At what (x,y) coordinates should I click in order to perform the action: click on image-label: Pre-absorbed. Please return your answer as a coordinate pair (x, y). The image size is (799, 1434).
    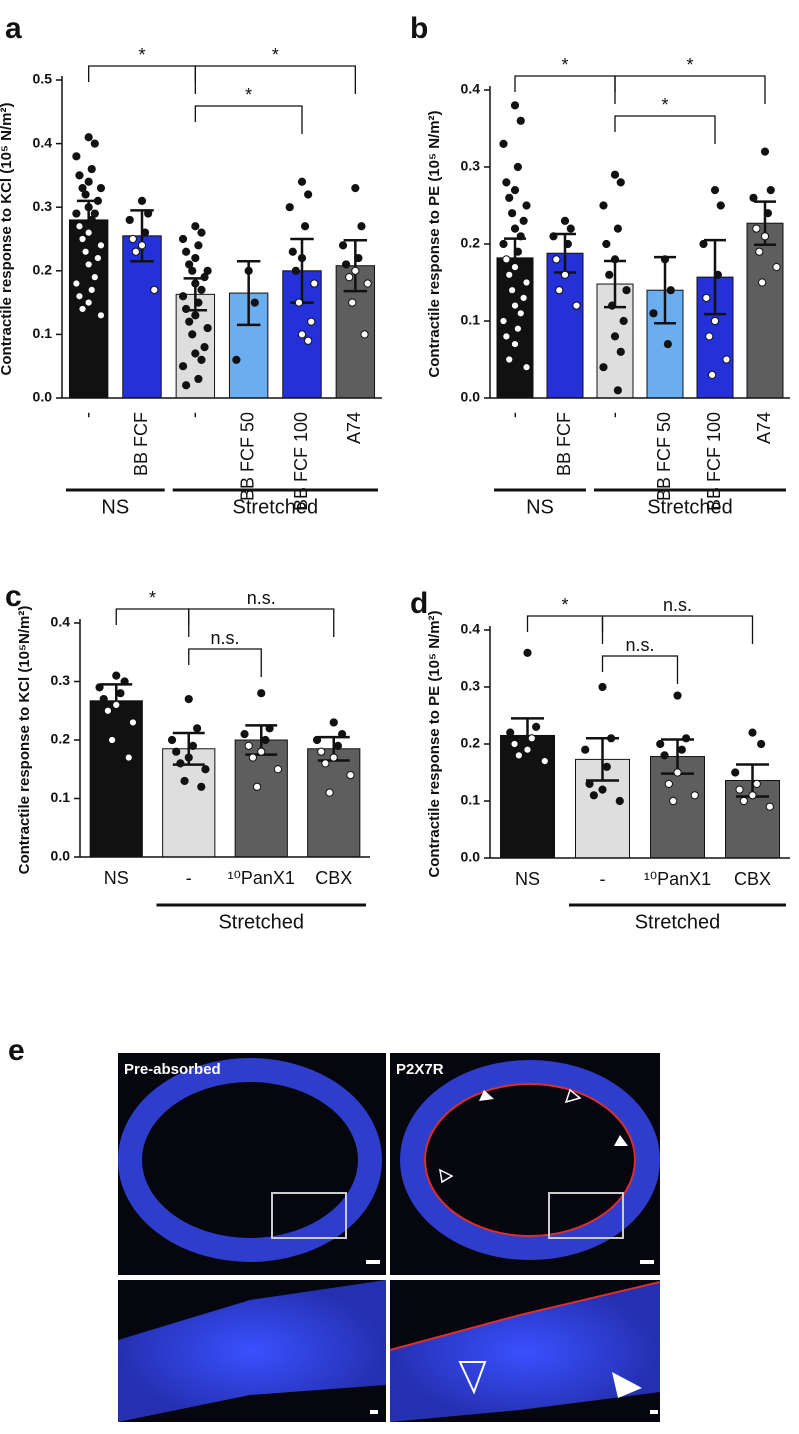
    Looking at the image, I should click on (172, 1069).